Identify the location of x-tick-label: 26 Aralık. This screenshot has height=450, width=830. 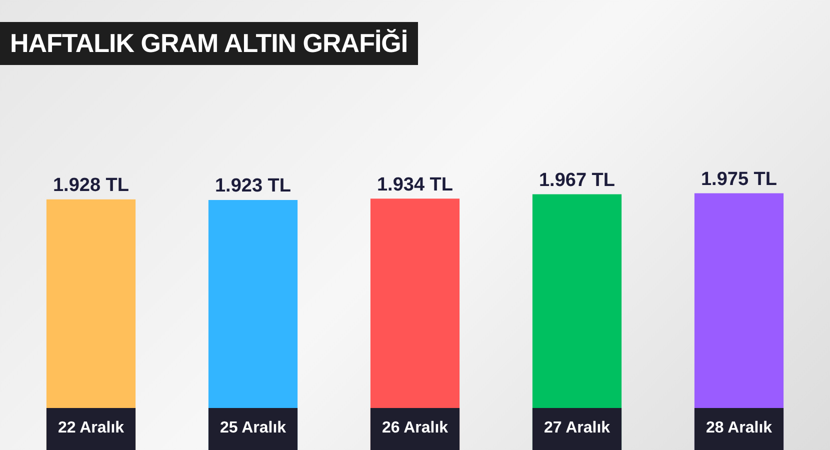
(415, 427).